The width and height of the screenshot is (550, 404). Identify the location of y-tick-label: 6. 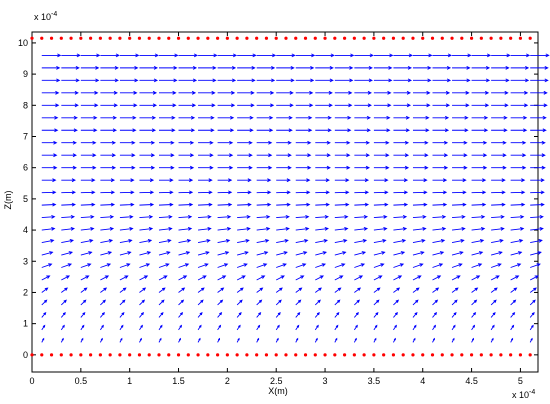
(25, 168).